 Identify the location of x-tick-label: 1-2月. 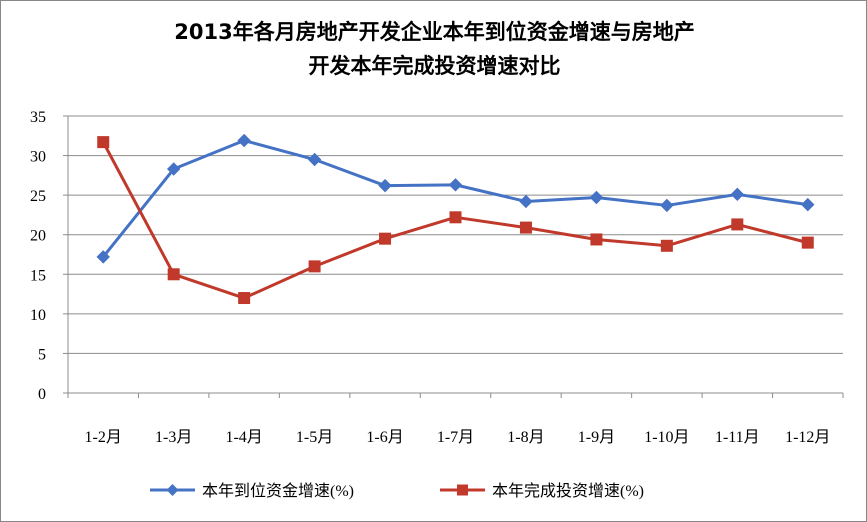
(103, 437).